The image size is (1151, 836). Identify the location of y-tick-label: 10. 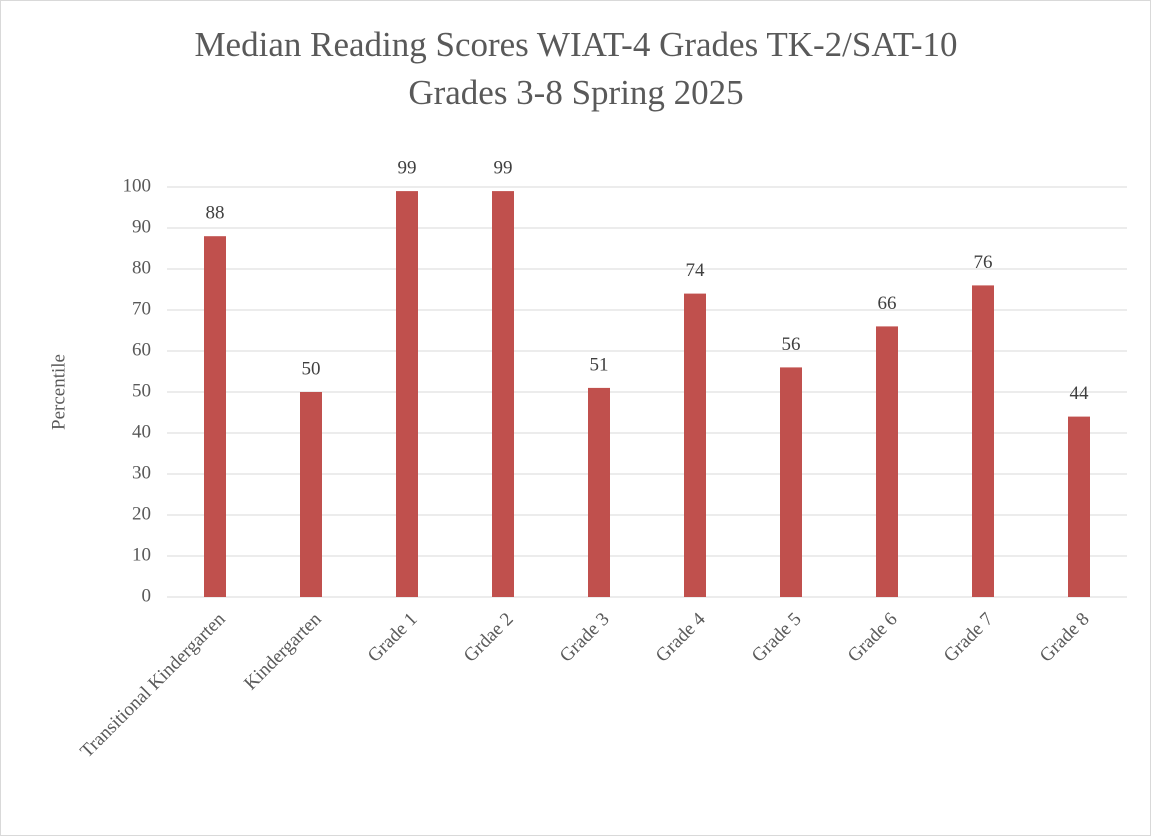
(141, 554).